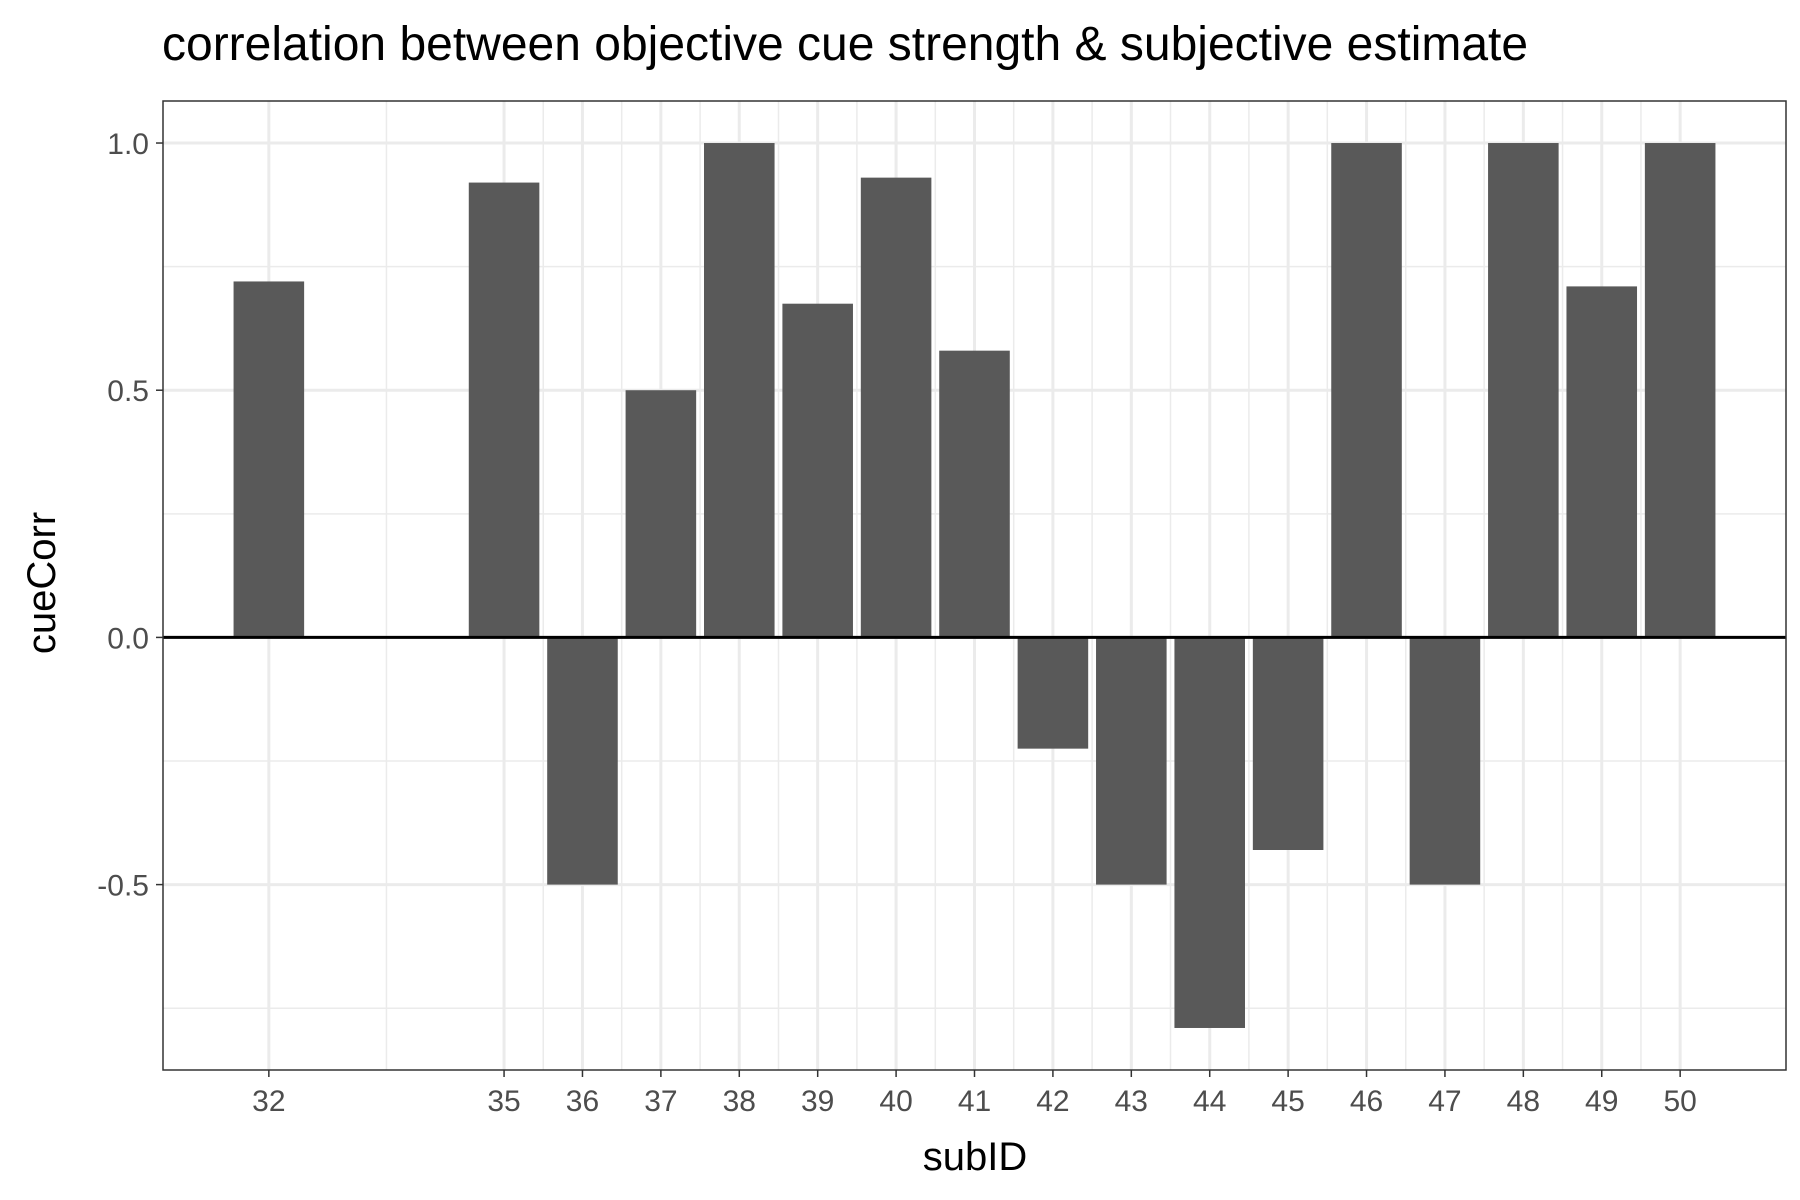 Image resolution: width=1800 pixels, height=1200 pixels. Describe the element at coordinates (974, 1101) in the screenshot. I see `x-tick-label: 41` at that location.